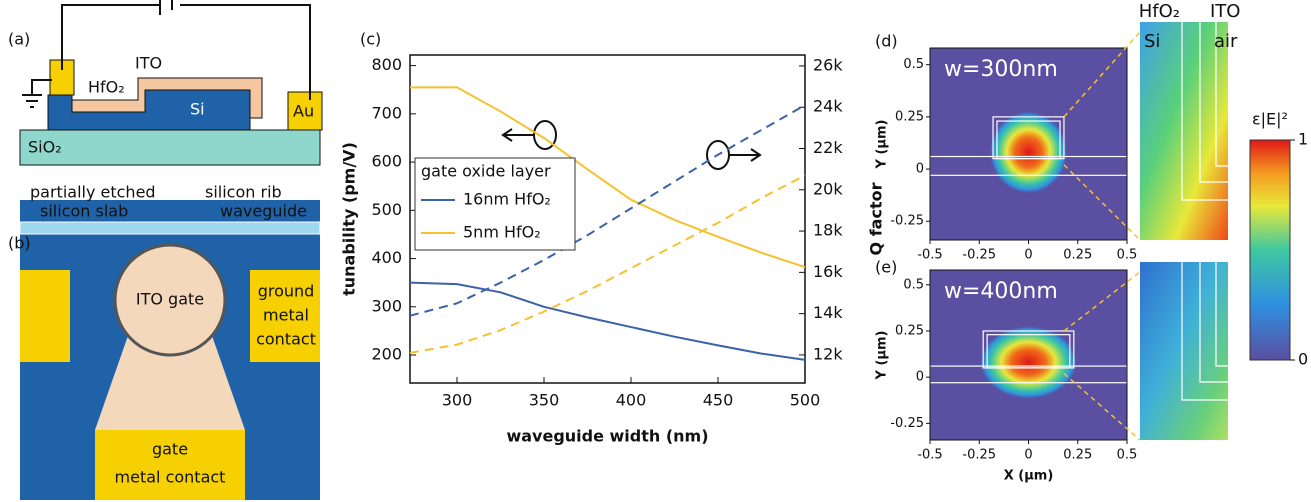 Image resolution: width=1311 pixels, height=502 pixels. I want to click on legend-title: gate oxide layer, so click(486, 171).